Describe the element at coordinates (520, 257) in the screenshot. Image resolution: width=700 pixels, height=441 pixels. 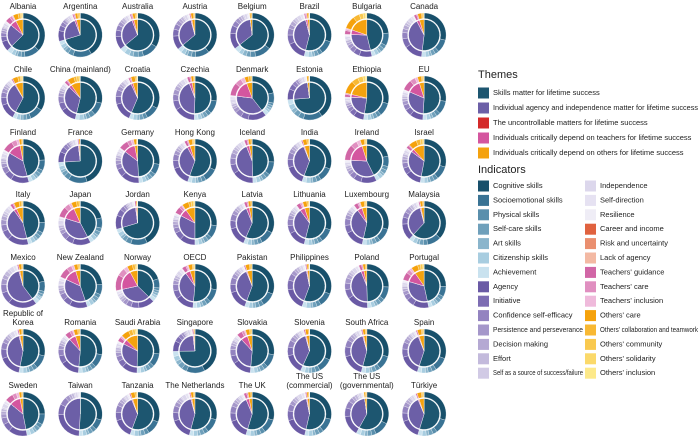
I see `legend-label: Citizenship skills` at that location.